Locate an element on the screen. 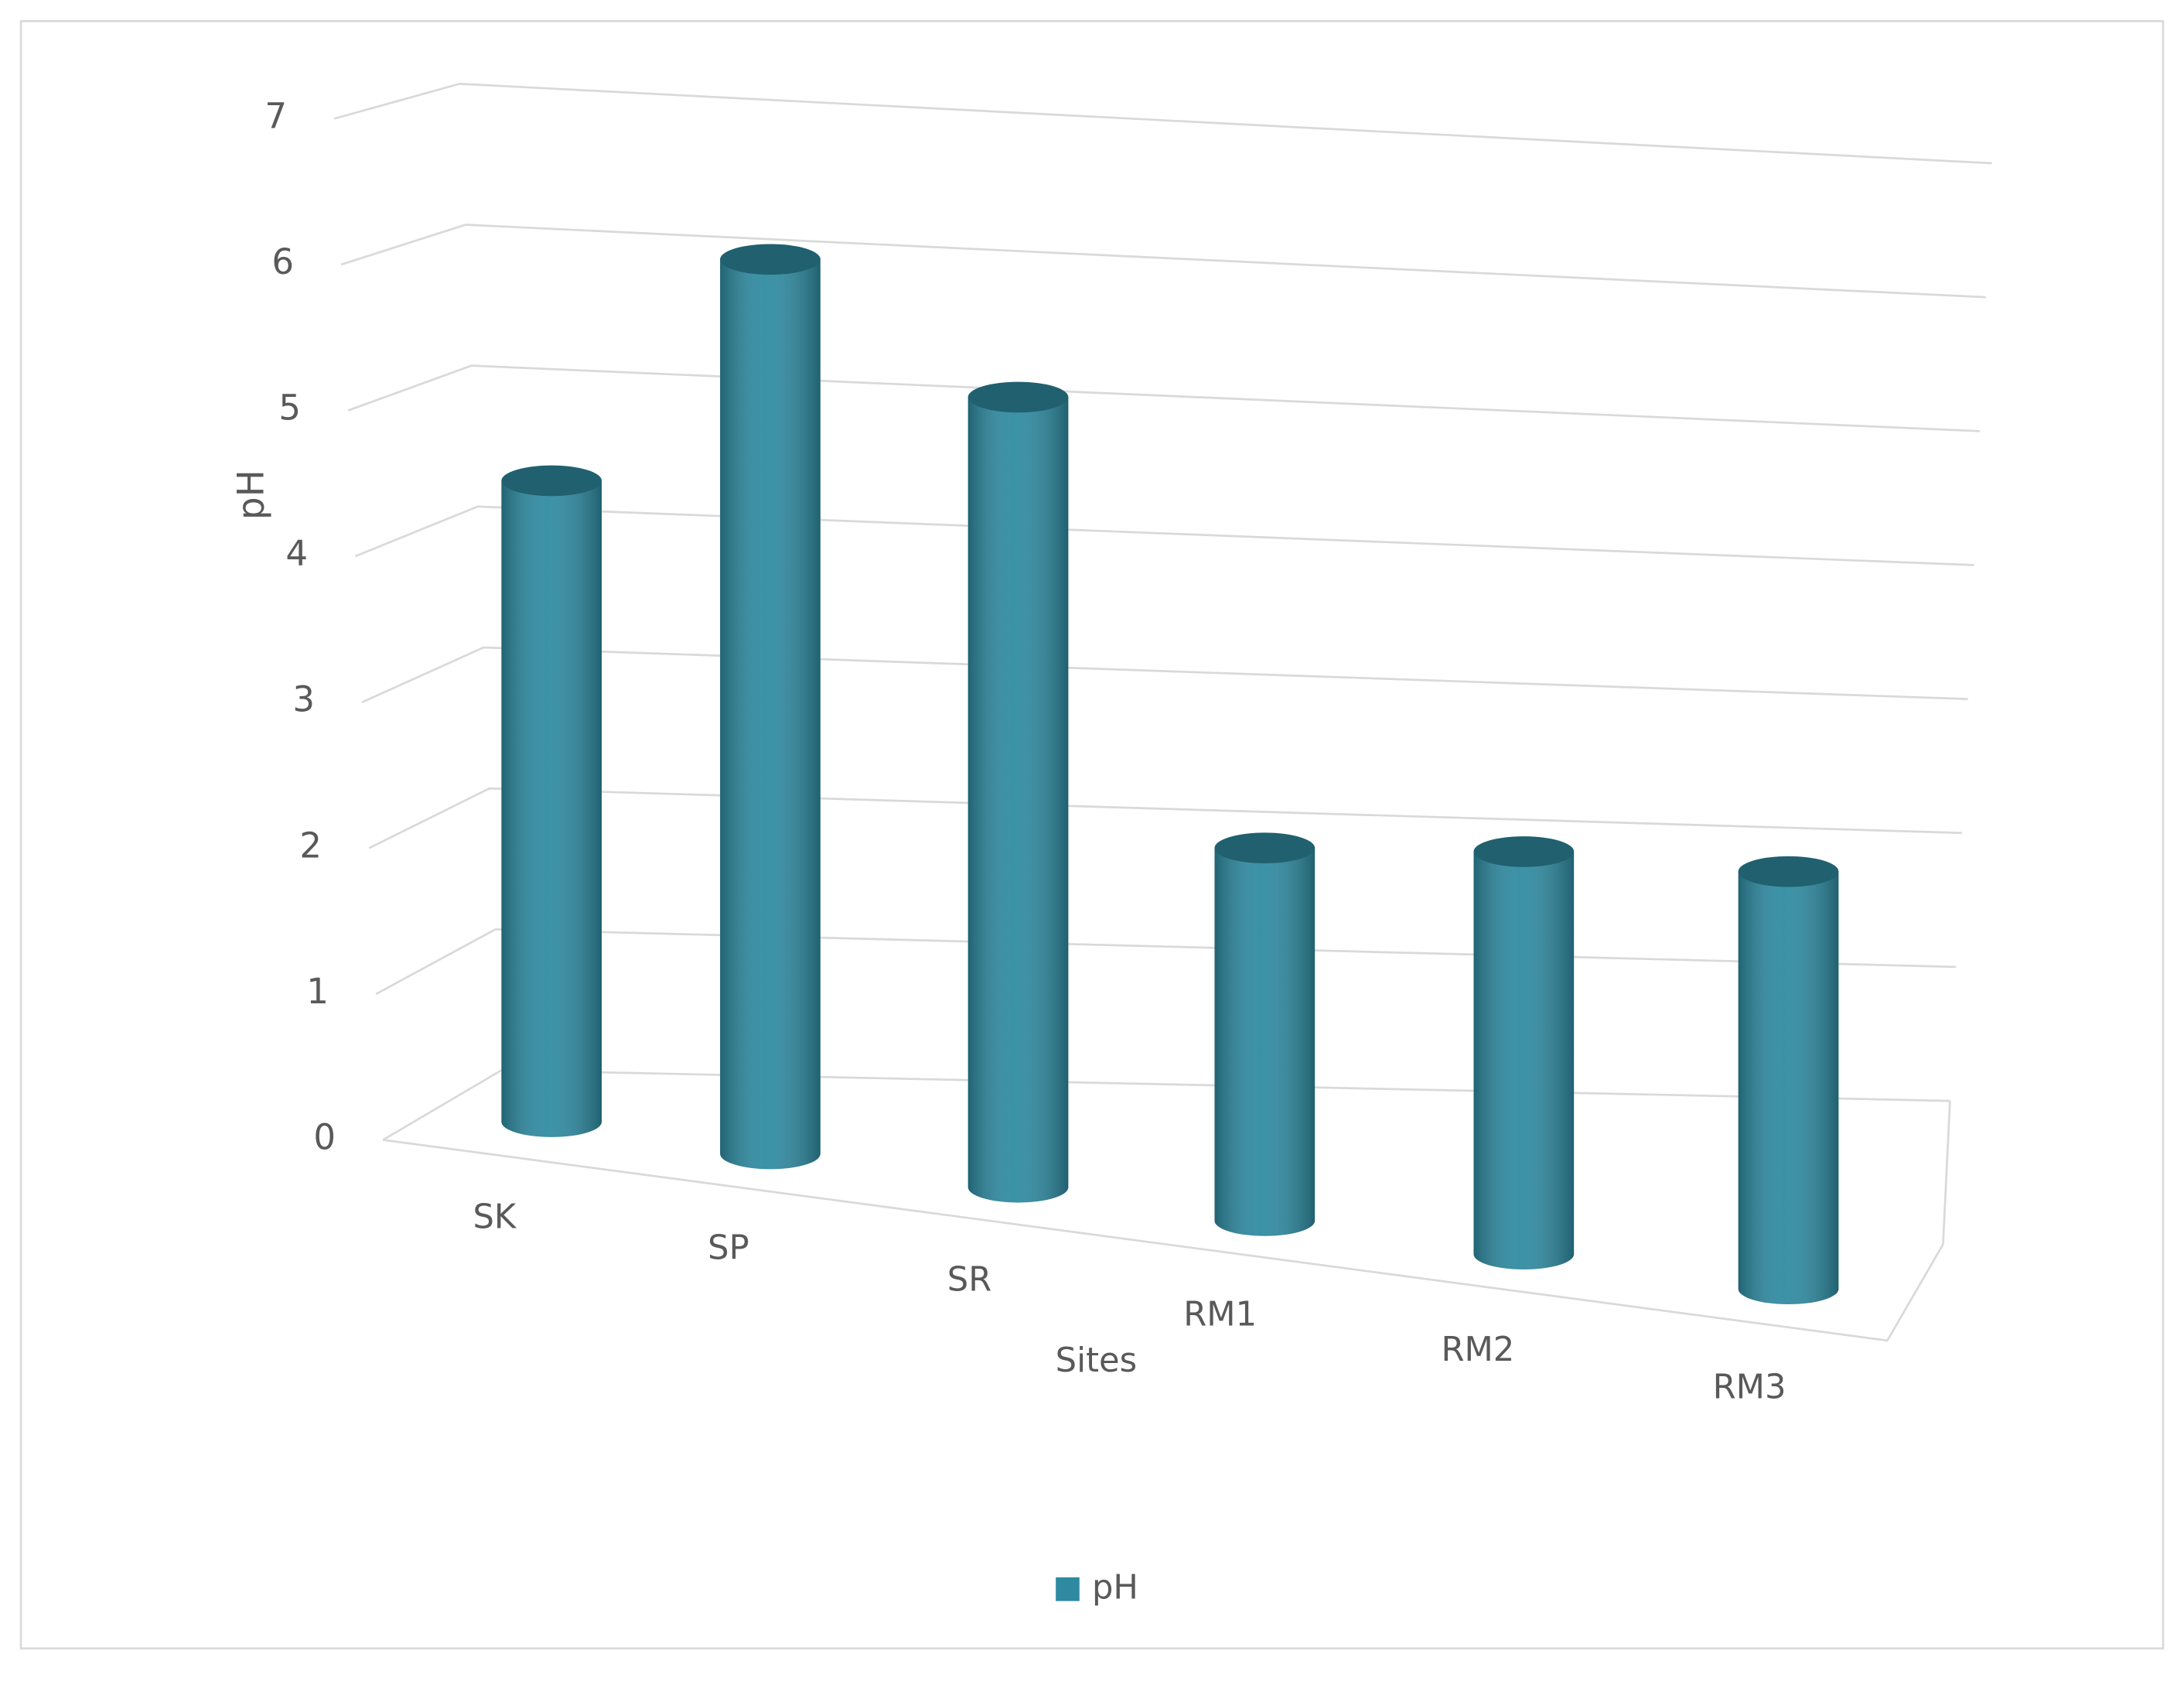  floor is located at coordinates (1163, 1240).